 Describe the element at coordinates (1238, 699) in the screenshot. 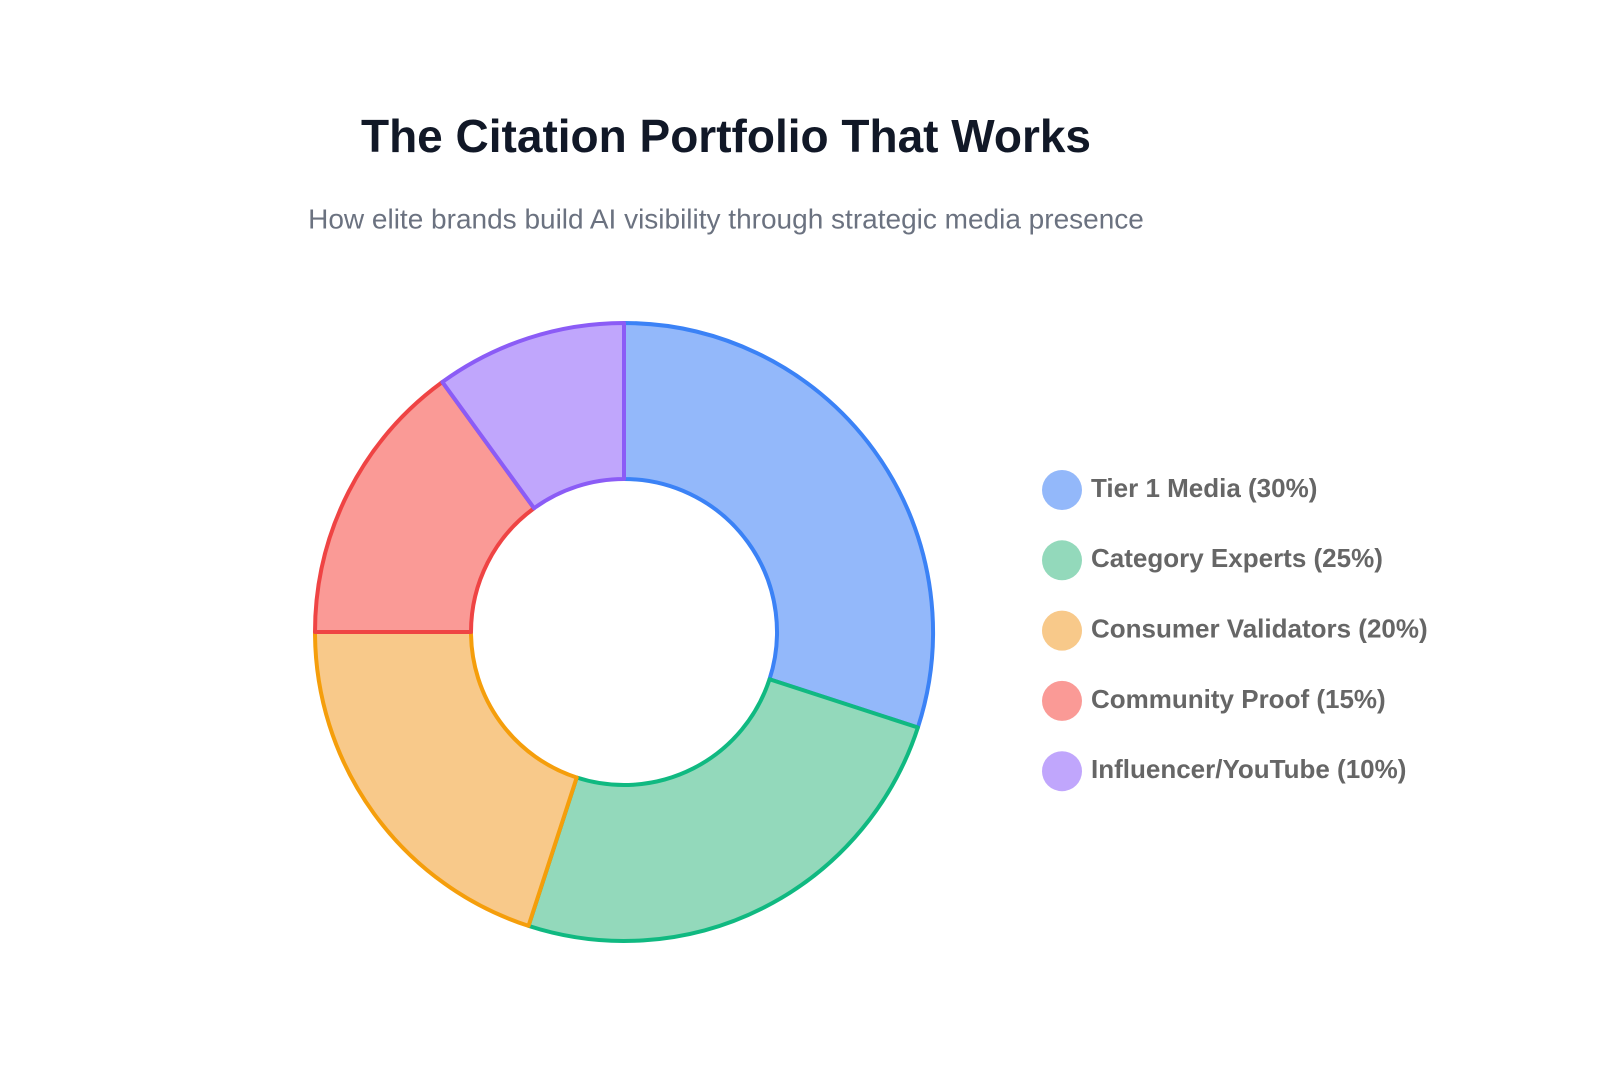

I see `legend-label: Community Proof (15%)` at that location.